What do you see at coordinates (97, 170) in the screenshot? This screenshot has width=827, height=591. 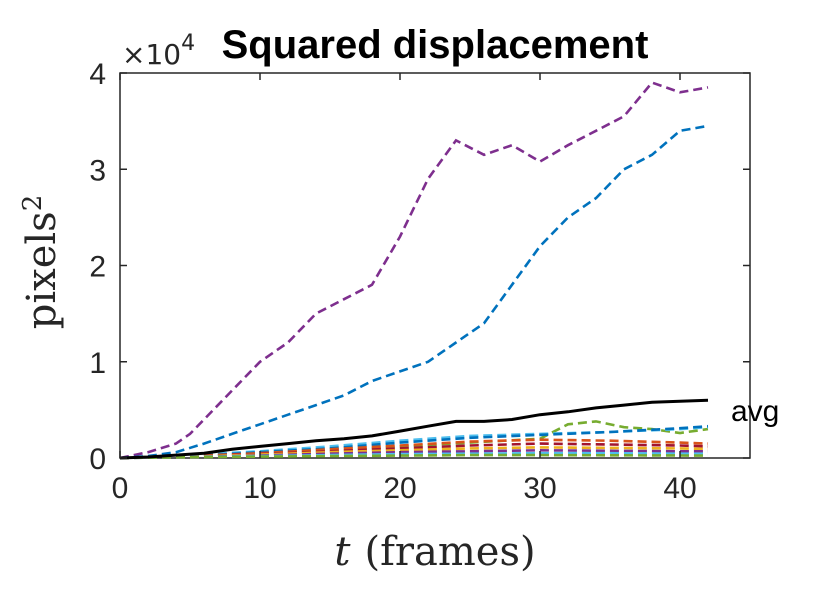 I see `y-tick-label: 3` at bounding box center [97, 170].